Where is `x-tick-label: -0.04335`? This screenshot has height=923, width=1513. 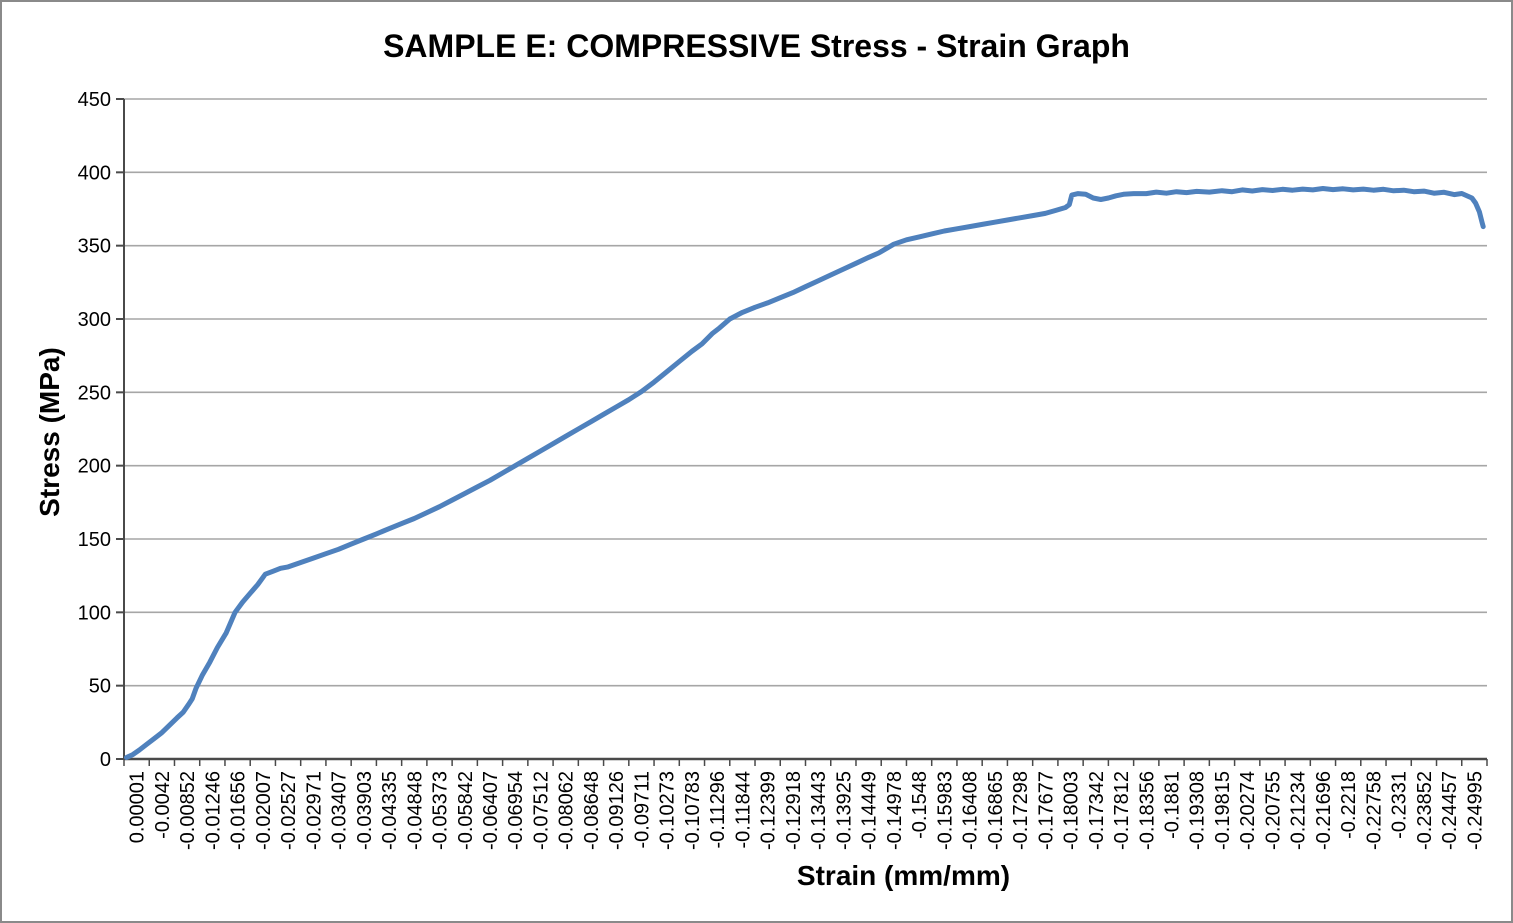
x-tick-label: -0.04335 is located at coordinates (390, 810).